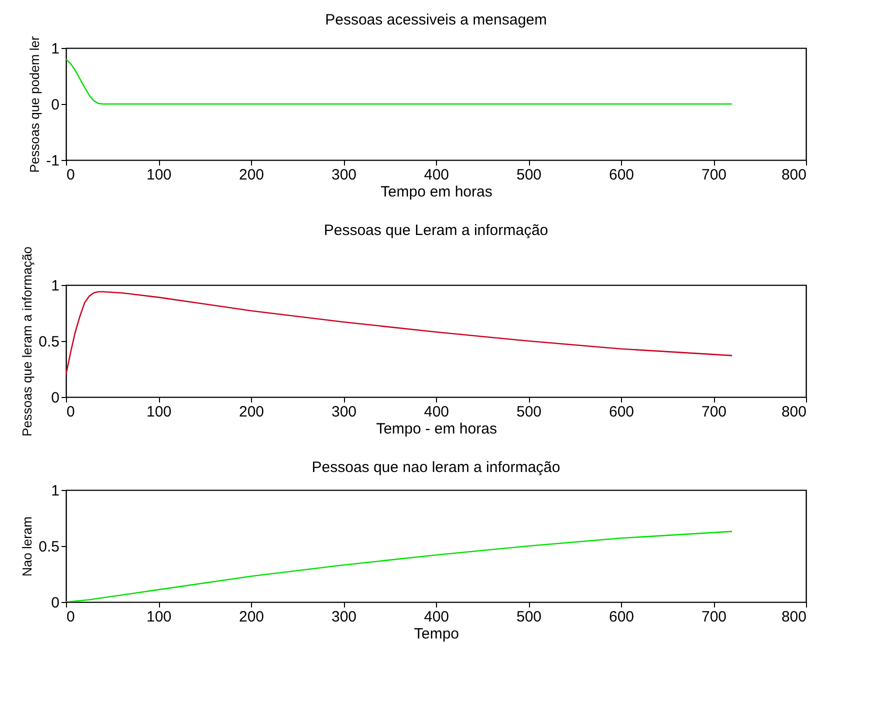  What do you see at coordinates (436, 429) in the screenshot?
I see `x-axis-title: Tempo - em horas` at bounding box center [436, 429].